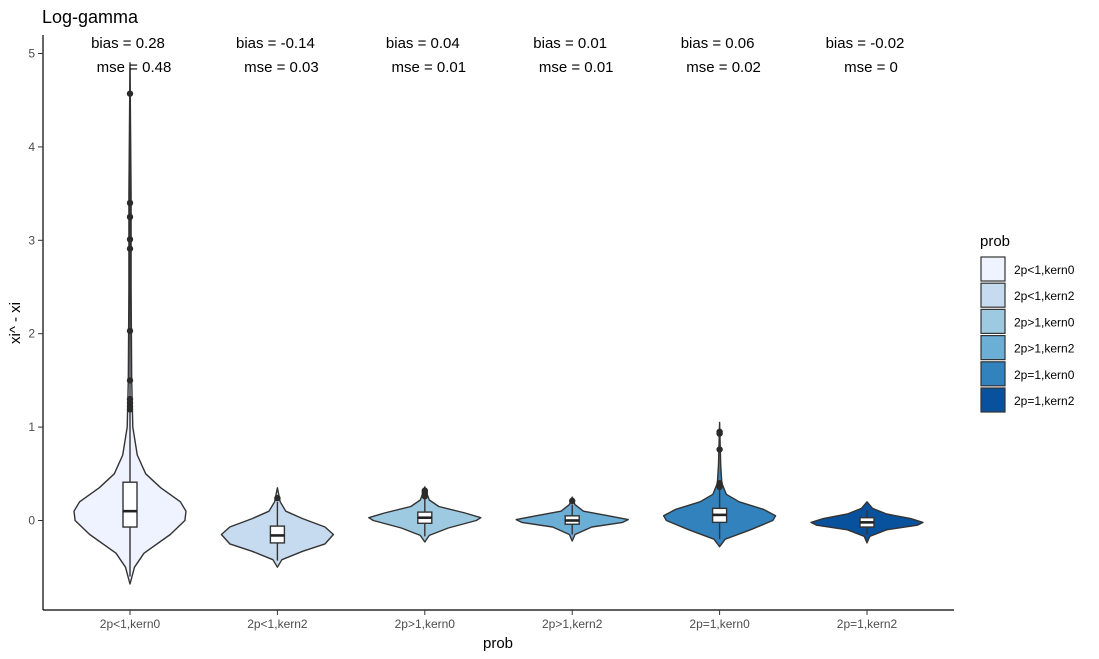 This screenshot has width=1099, height=659. What do you see at coordinates (15, 323) in the screenshot?
I see `y-axis-title: xi^ - xi` at bounding box center [15, 323].